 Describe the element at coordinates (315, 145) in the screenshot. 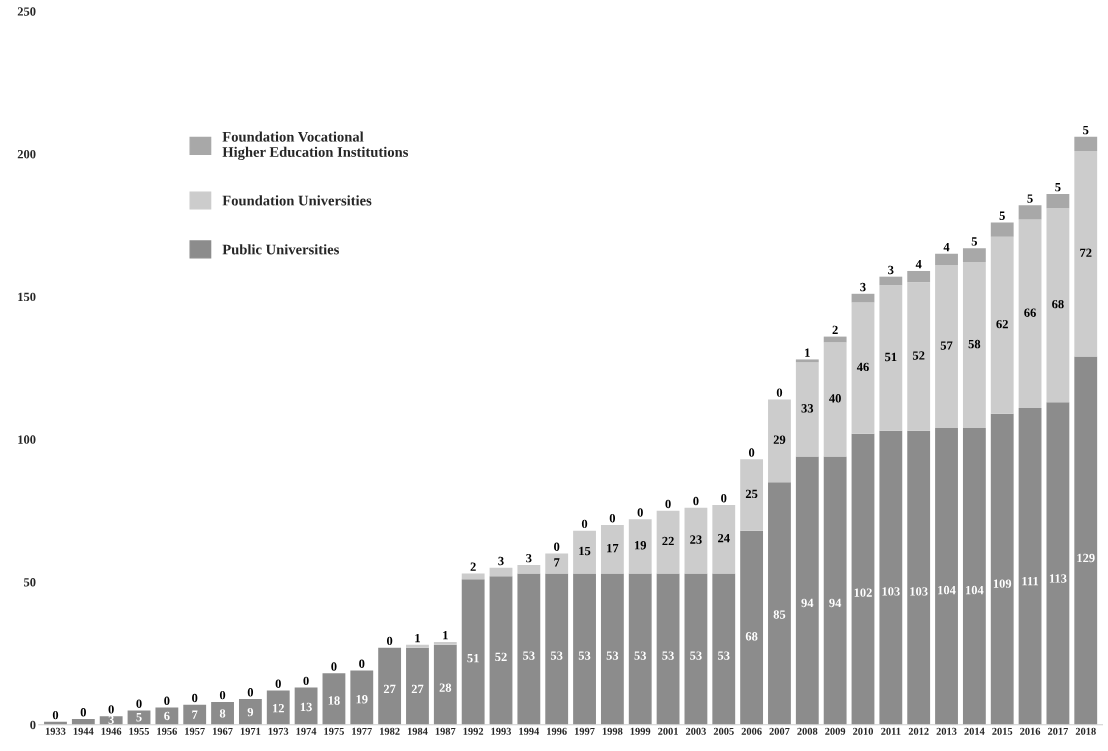

I see `legend-label: Foundation Vocational Higher Education Institutions` at that location.